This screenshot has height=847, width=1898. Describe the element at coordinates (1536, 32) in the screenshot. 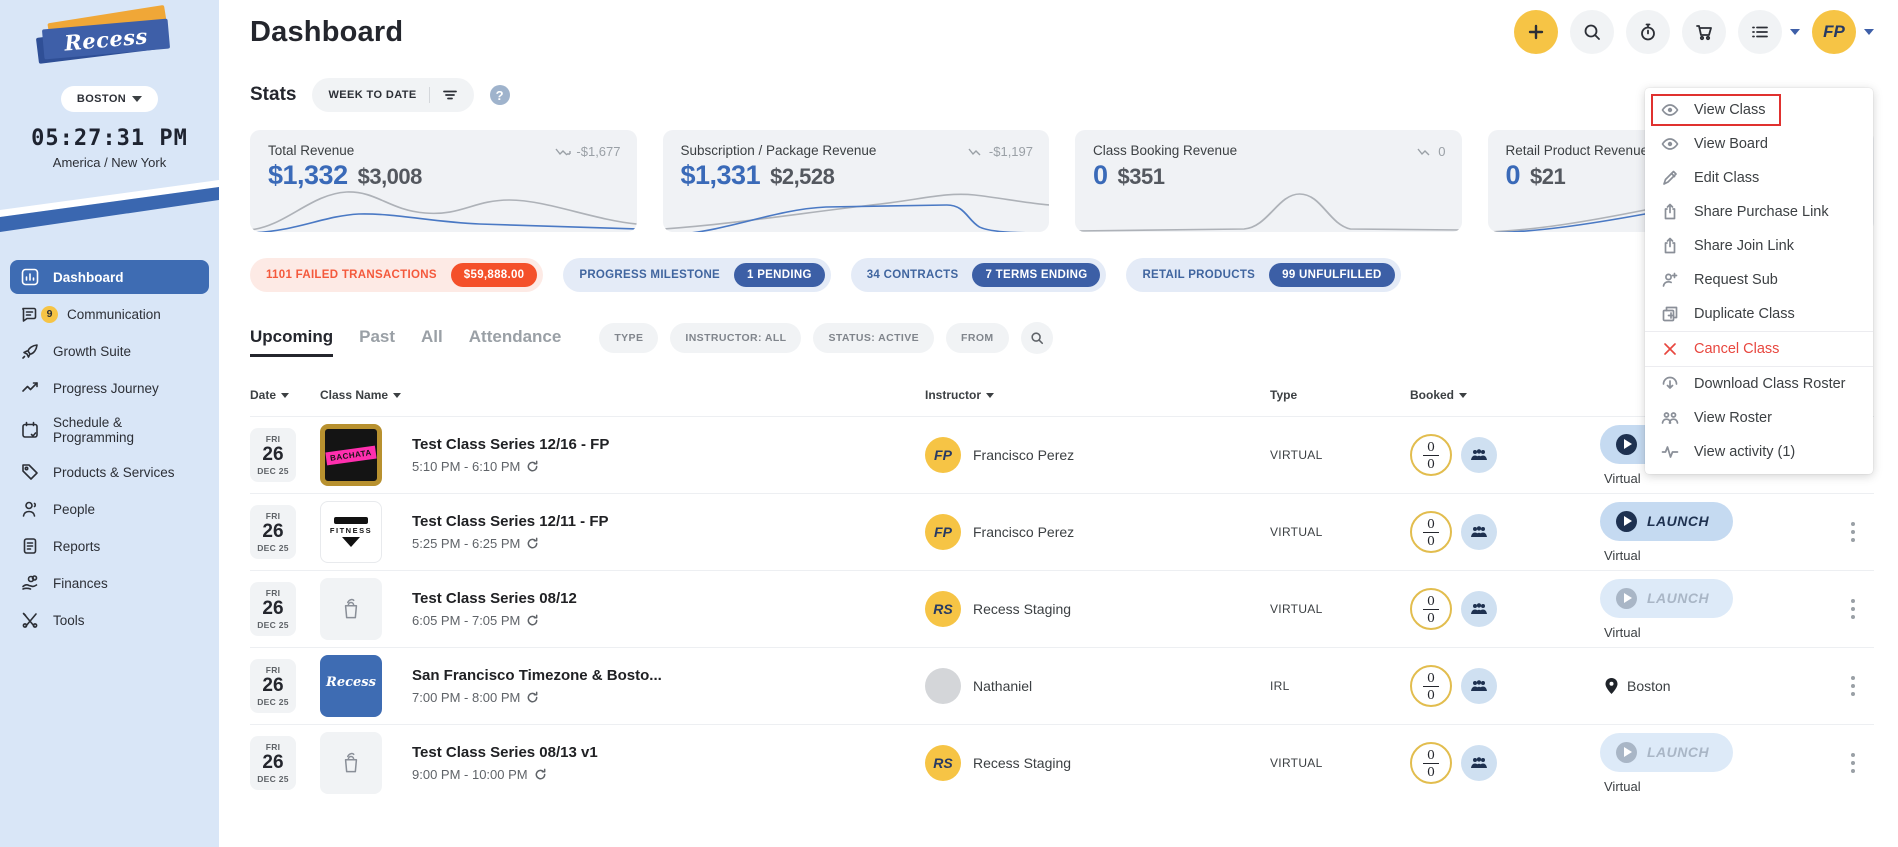

I see `add-button` at that location.